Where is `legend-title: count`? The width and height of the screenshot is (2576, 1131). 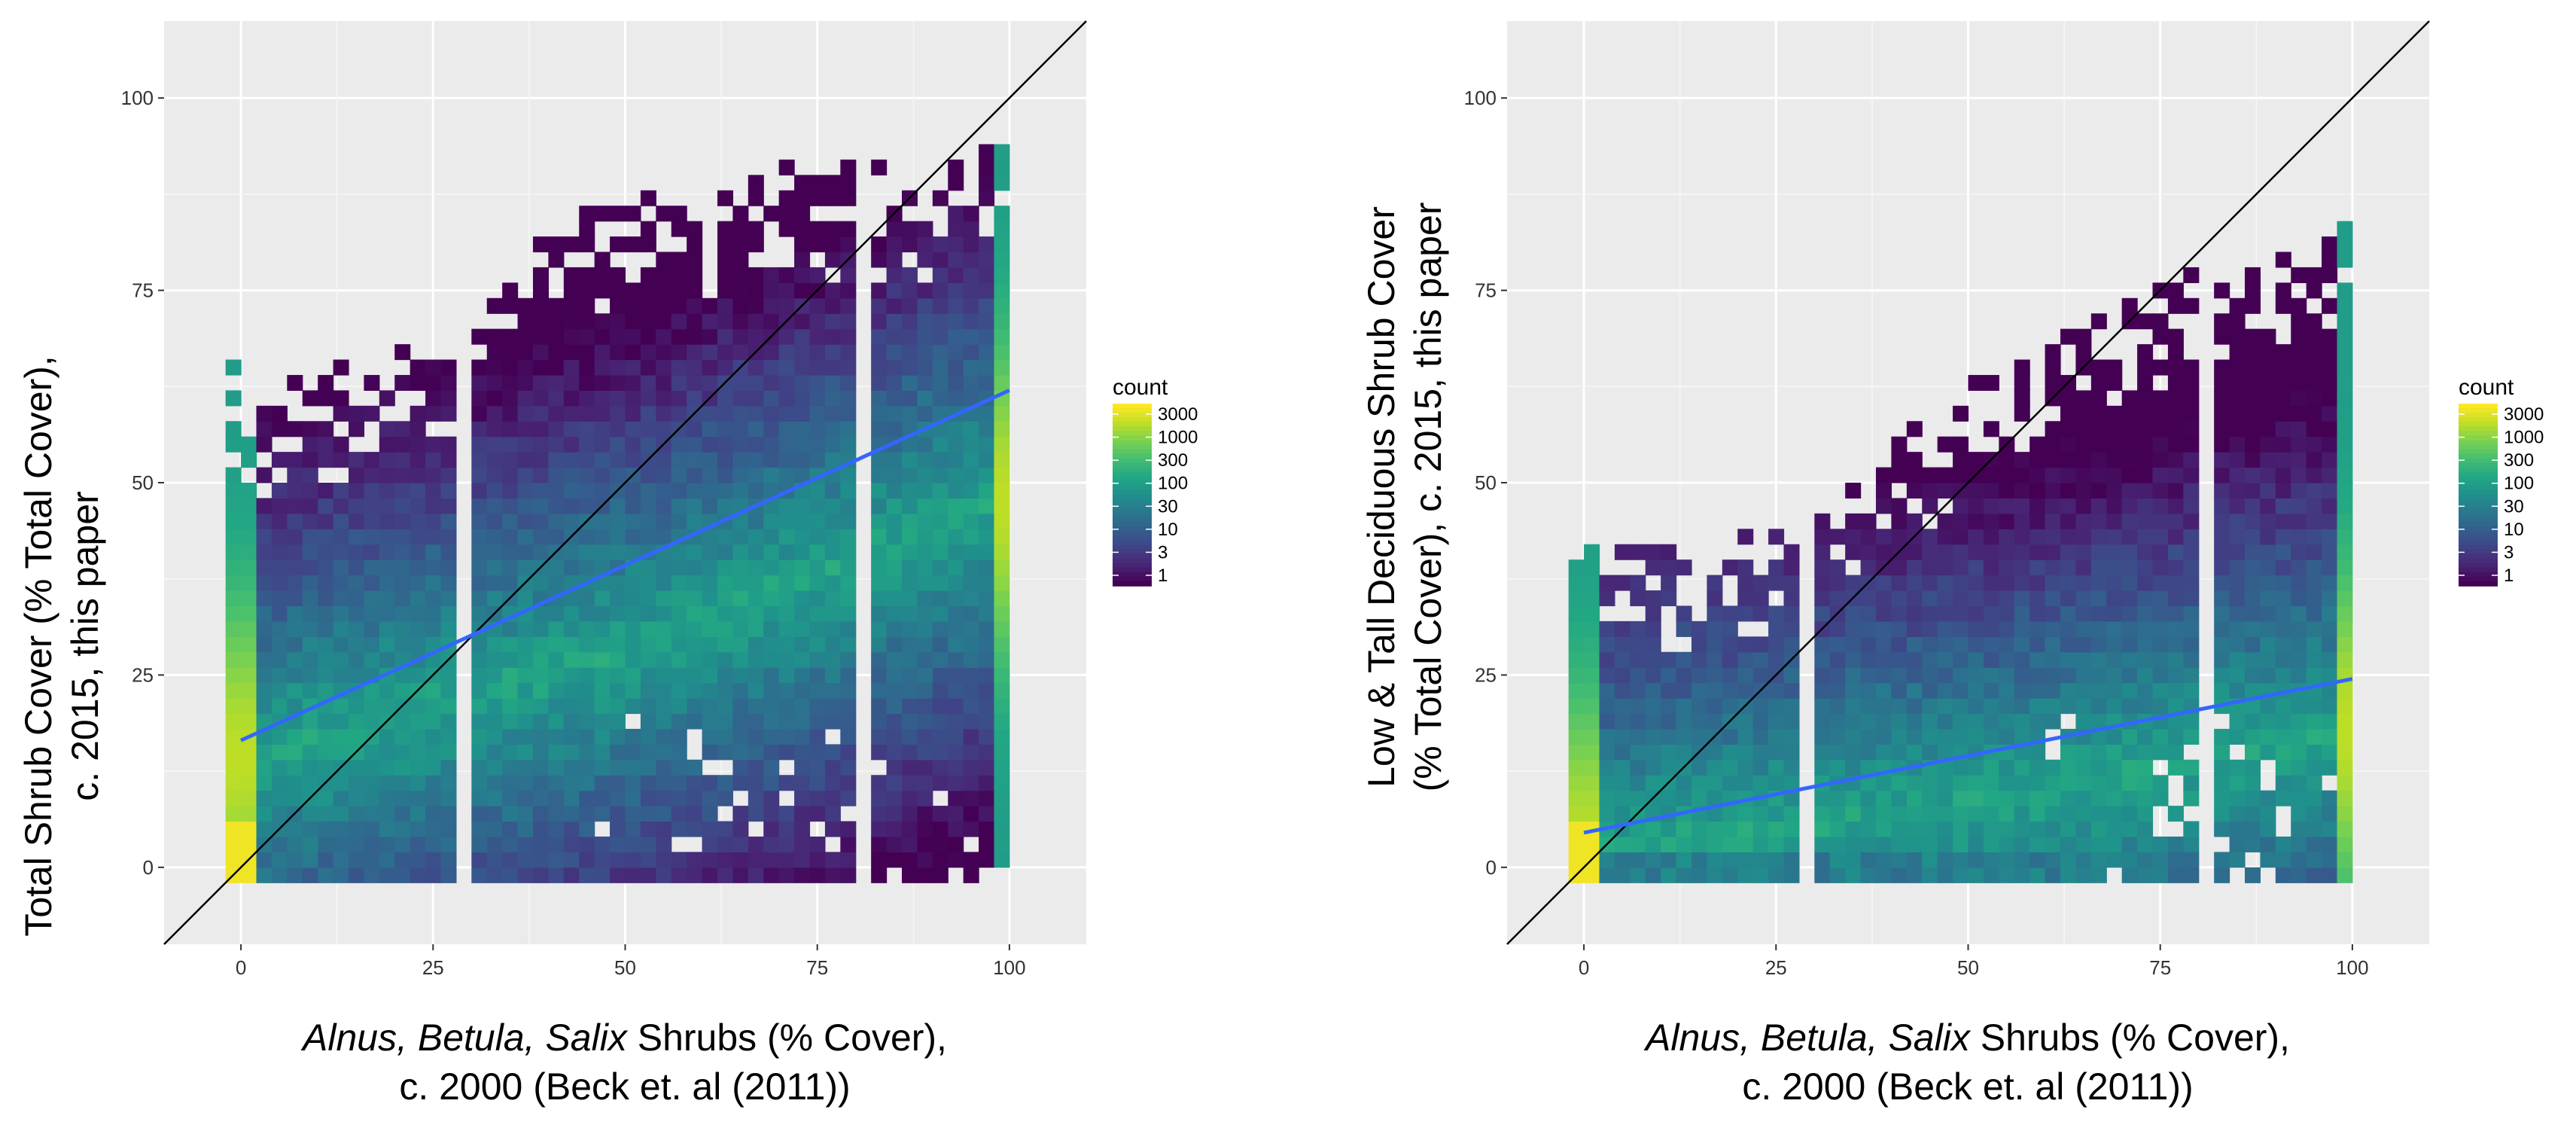
legend-title: count is located at coordinates (2487, 388).